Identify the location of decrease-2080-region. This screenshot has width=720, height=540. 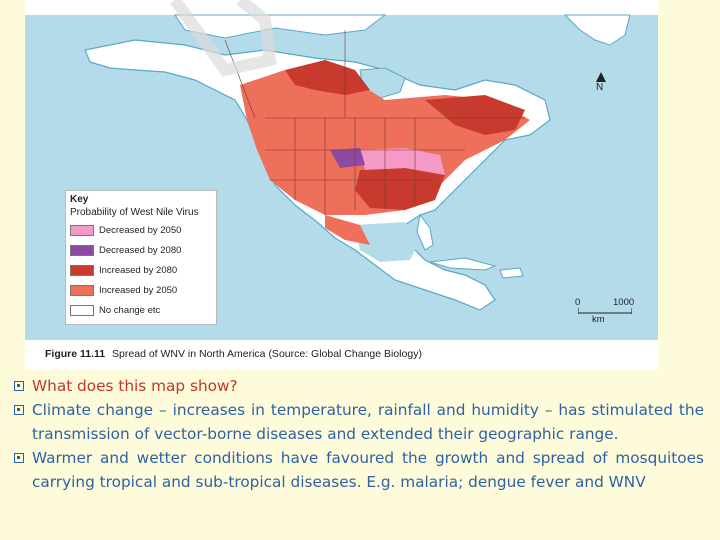
(347, 158).